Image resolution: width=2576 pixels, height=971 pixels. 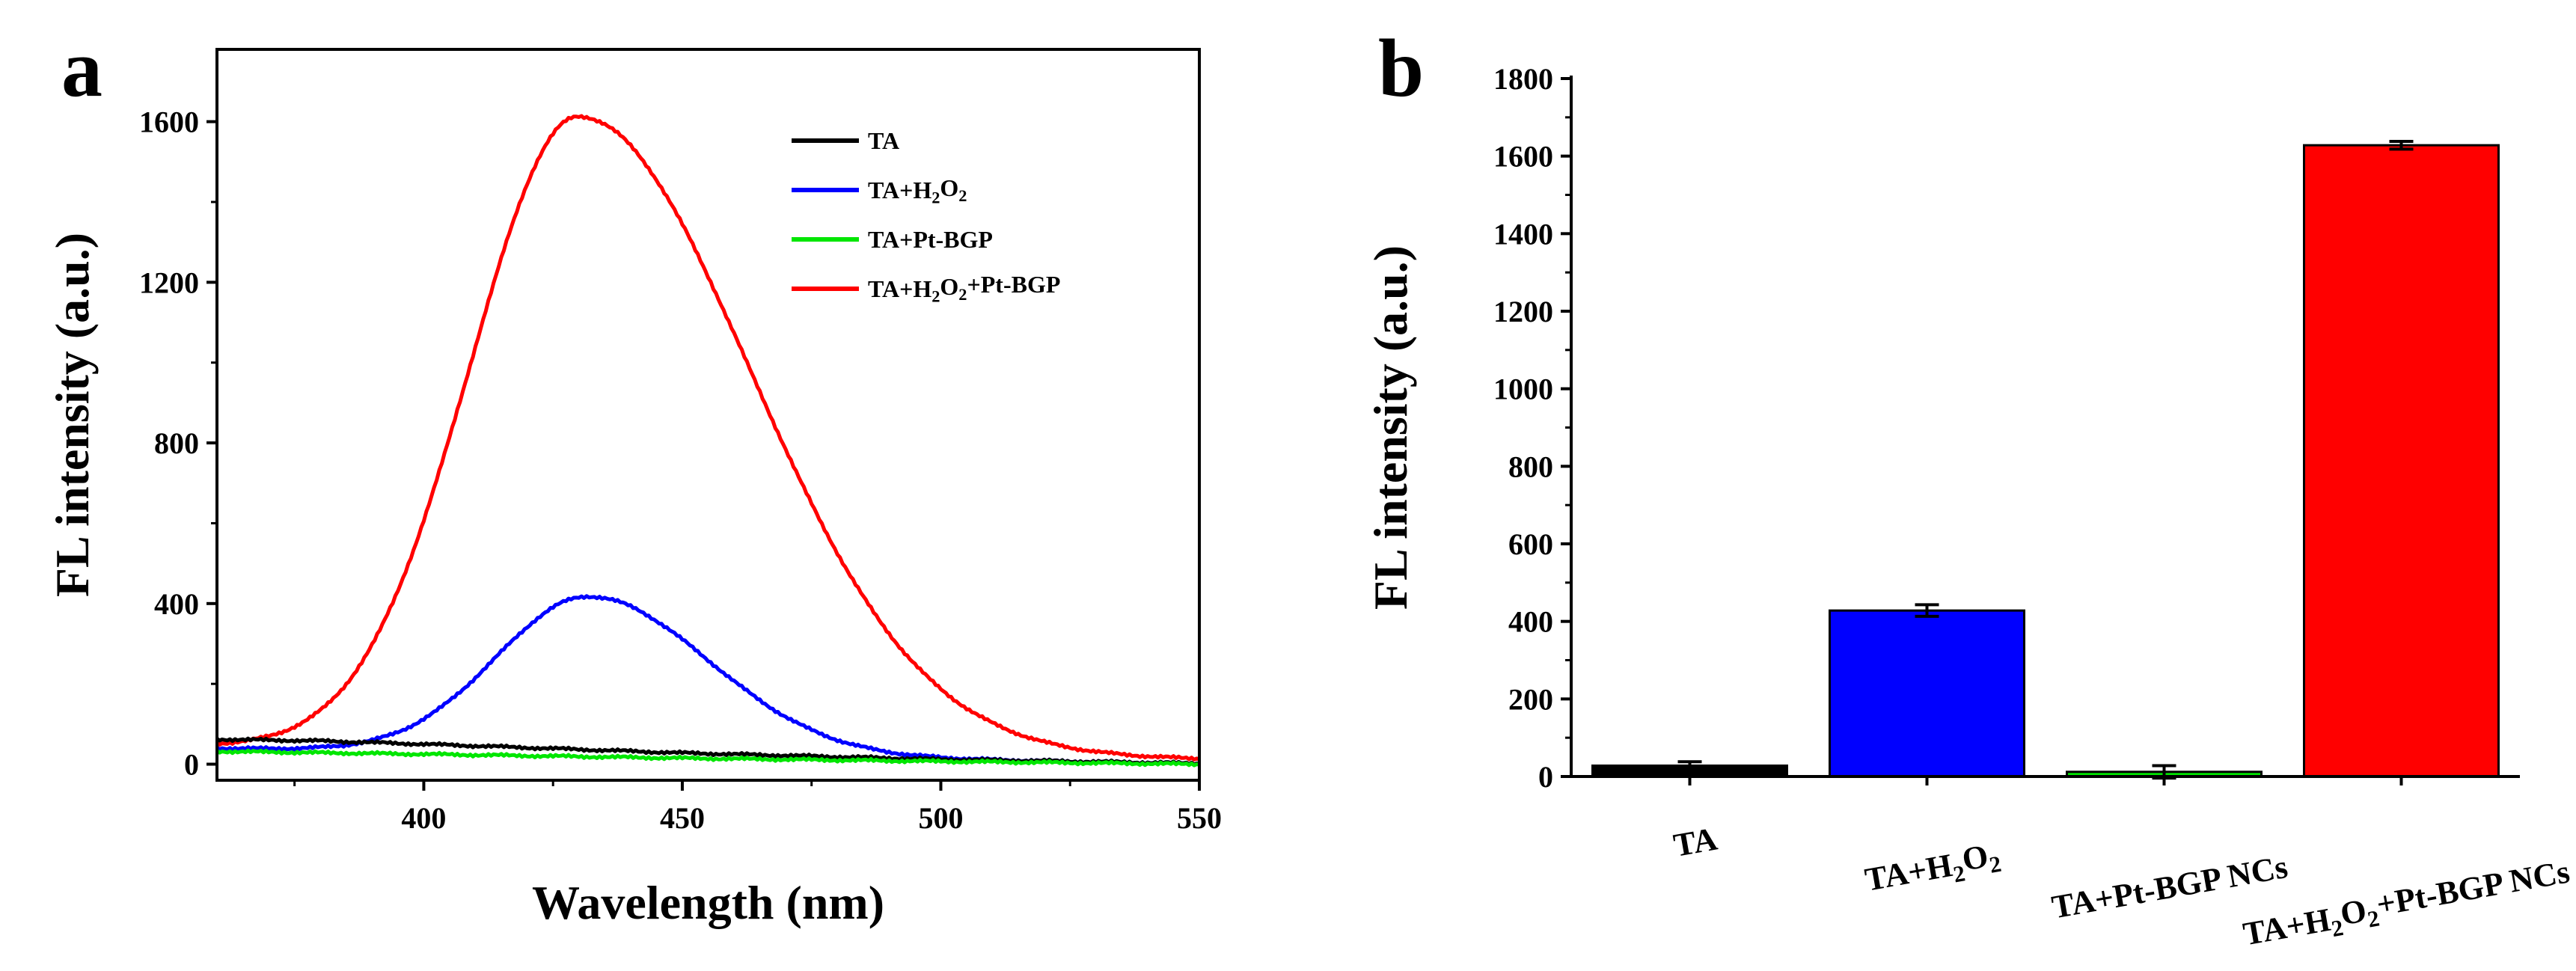 I want to click on panel-b-y-axis-label: FL intensity (a.u.), so click(x=1390, y=427).